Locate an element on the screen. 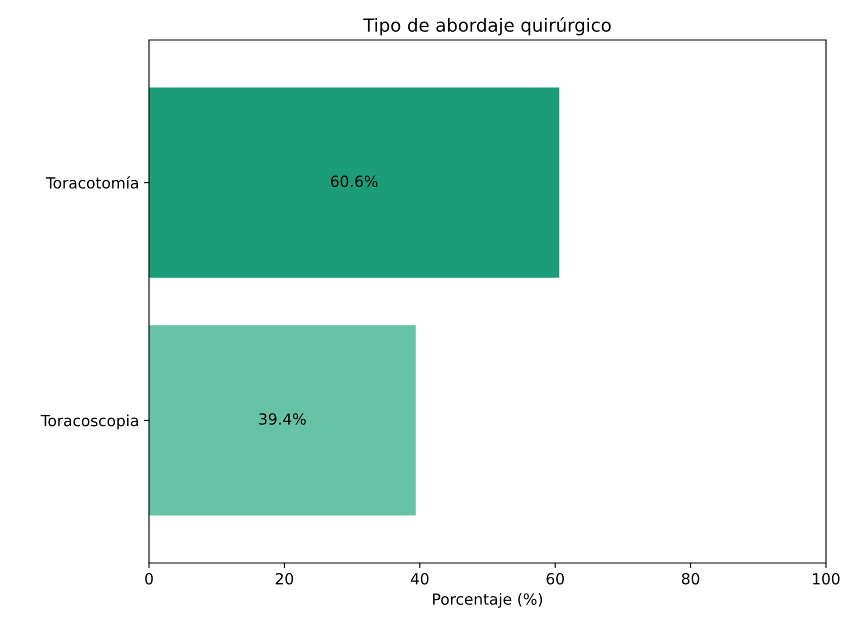 The height and width of the screenshot is (621, 843). data-label: 60.6% is located at coordinates (354, 182).